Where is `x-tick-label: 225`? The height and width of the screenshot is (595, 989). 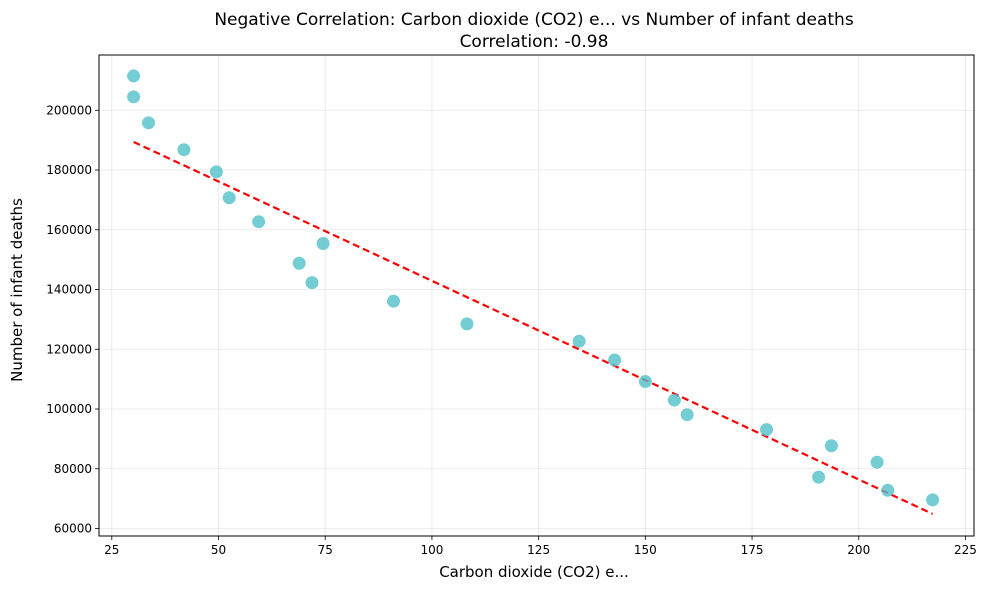 x-tick-label: 225 is located at coordinates (965, 550).